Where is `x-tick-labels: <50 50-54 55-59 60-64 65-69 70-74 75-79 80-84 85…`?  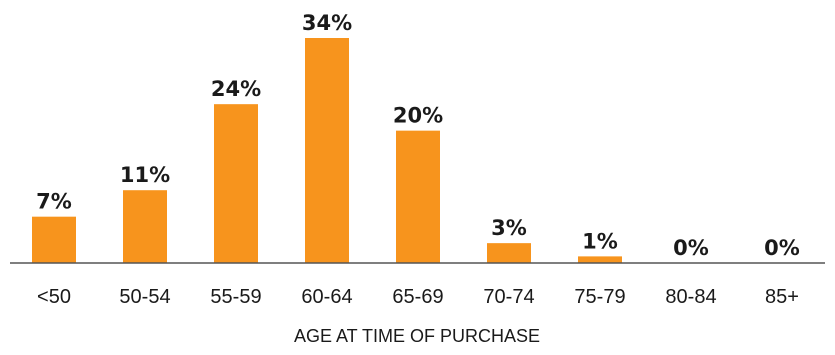 x-tick-labels: <50 50-54 55-59 60-64 65-69 70-74 75-79 80-84 85… is located at coordinates (418, 297).